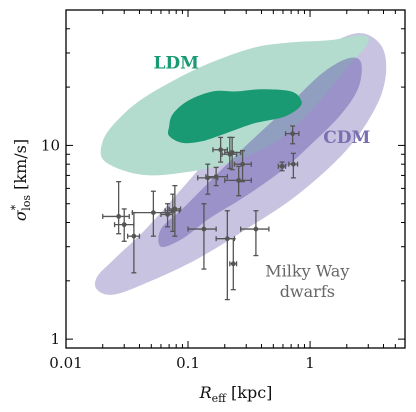  Describe the element at coordinates (236, 394) in the screenshot. I see `x-axis-label: Reff [kpc]` at that location.